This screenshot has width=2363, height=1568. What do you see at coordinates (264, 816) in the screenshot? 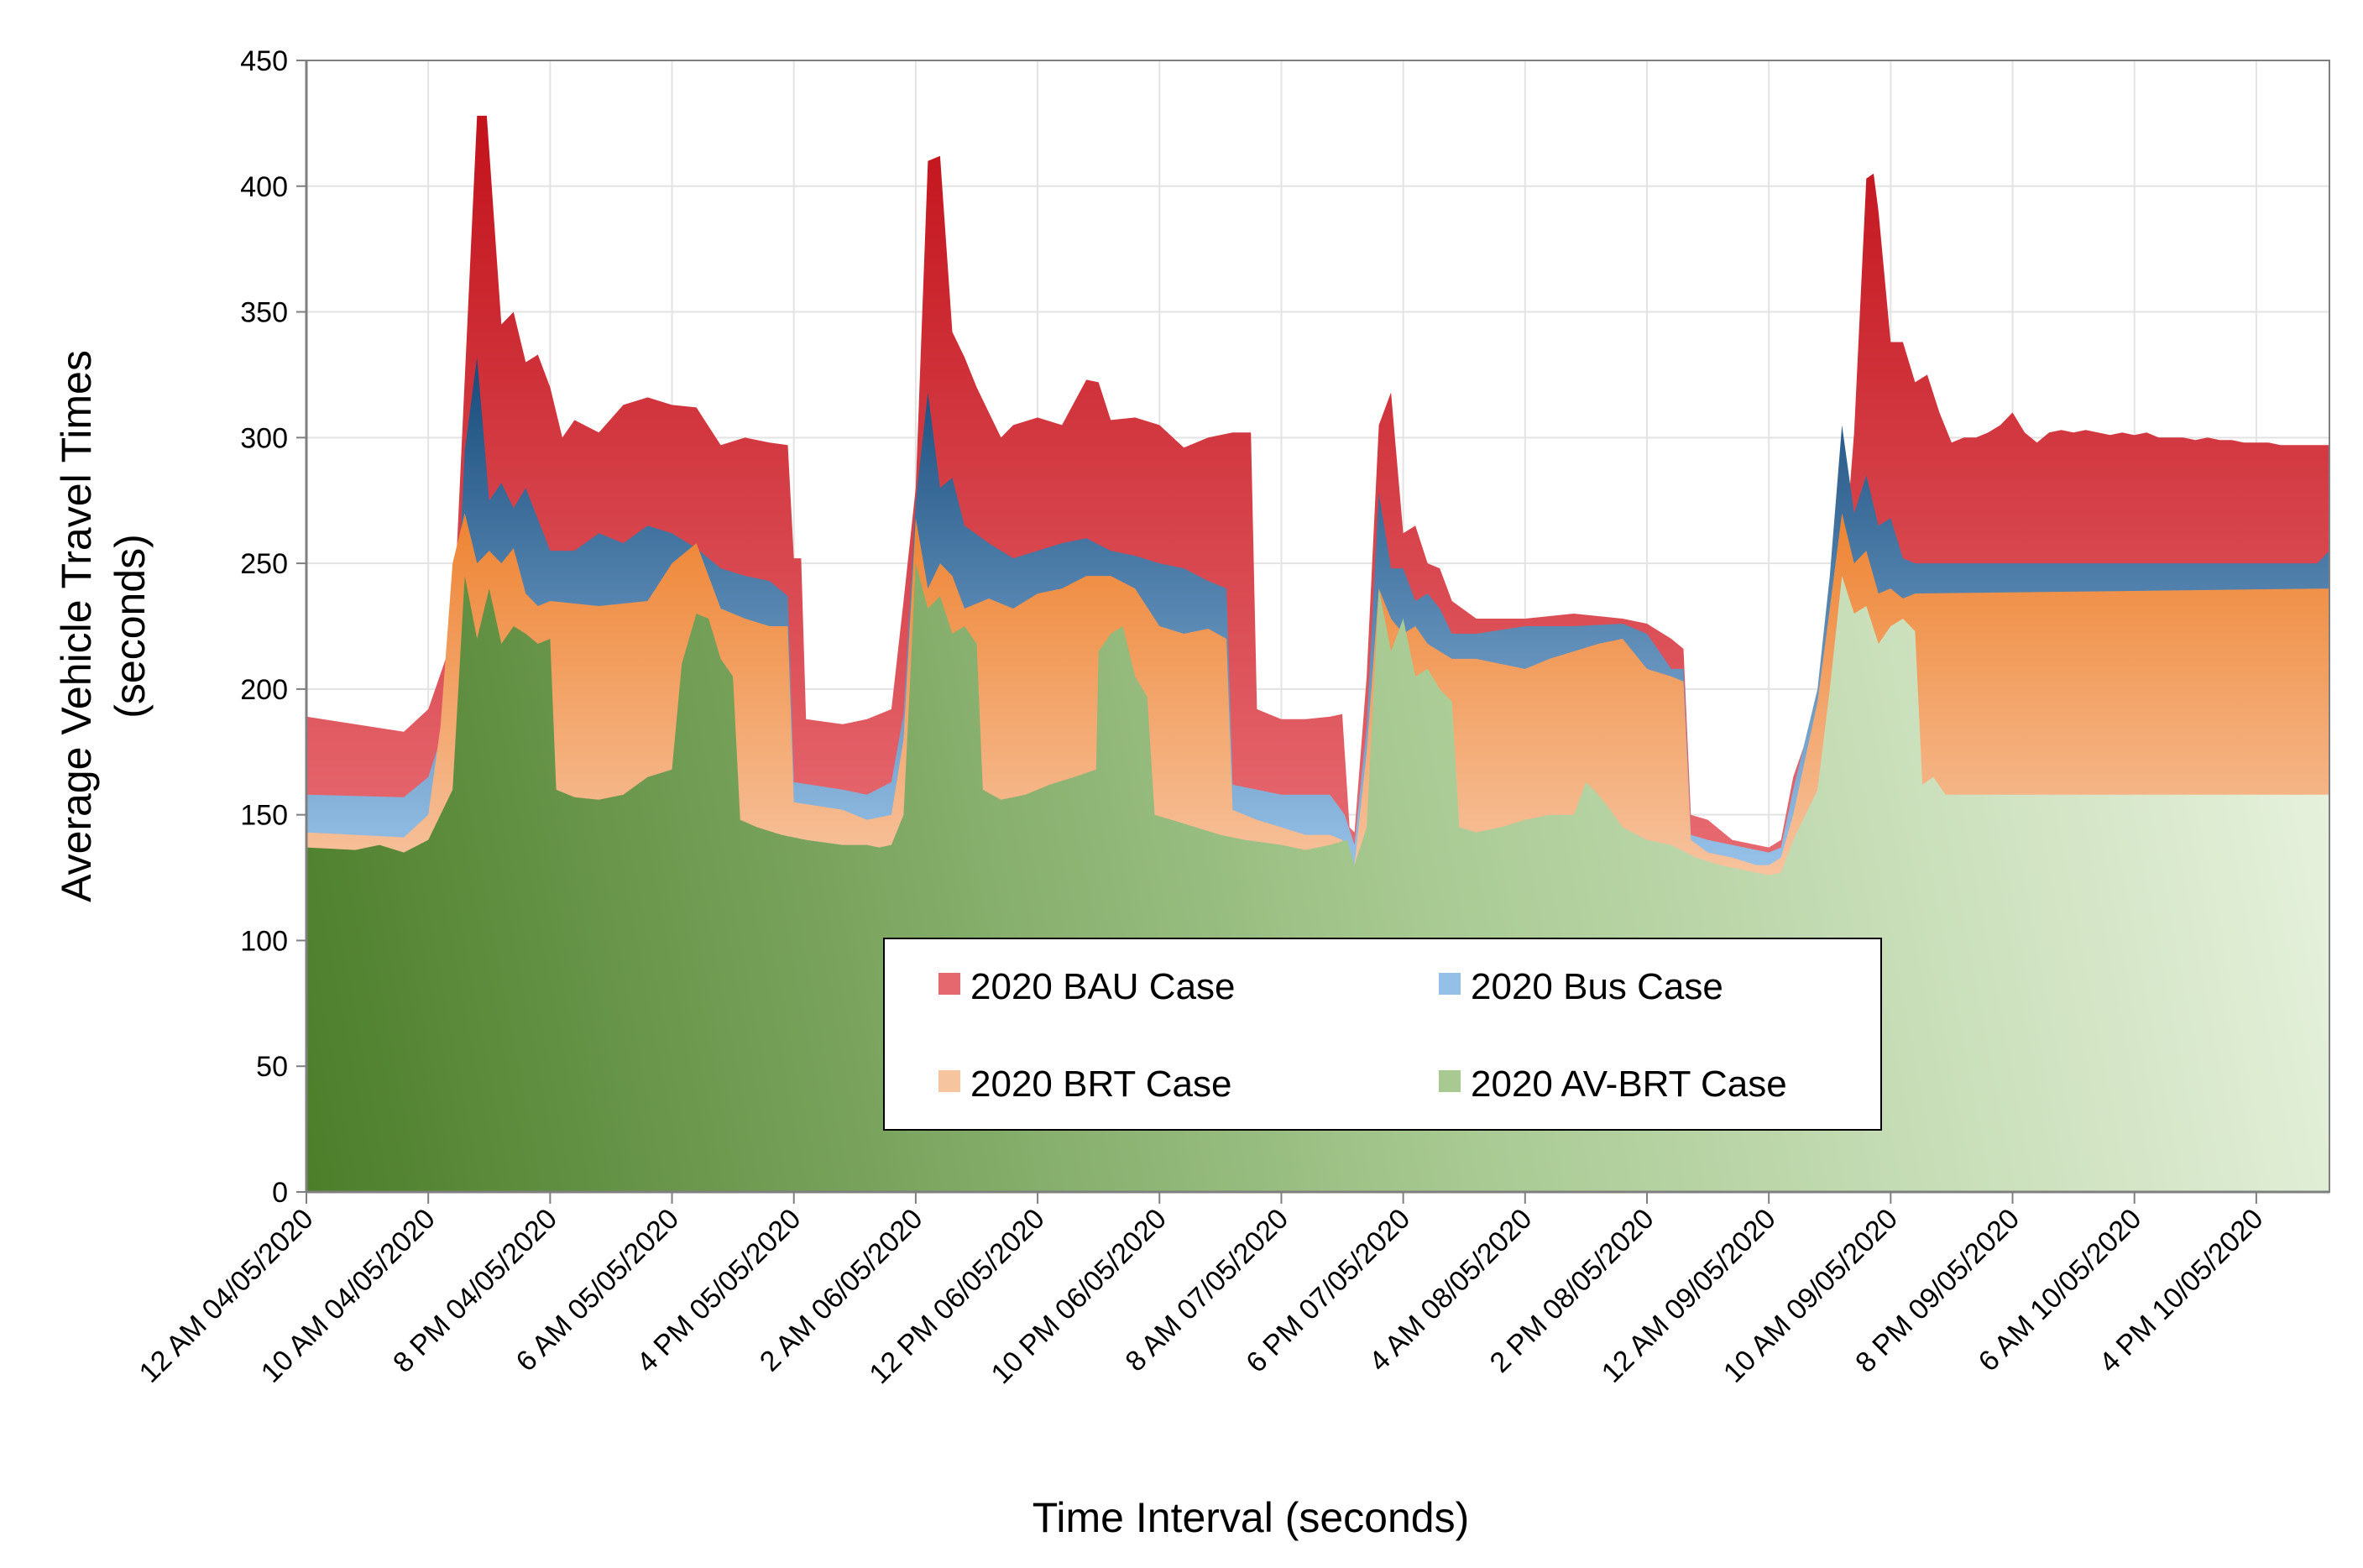
I see `y-tick-label: 150` at bounding box center [264, 816].